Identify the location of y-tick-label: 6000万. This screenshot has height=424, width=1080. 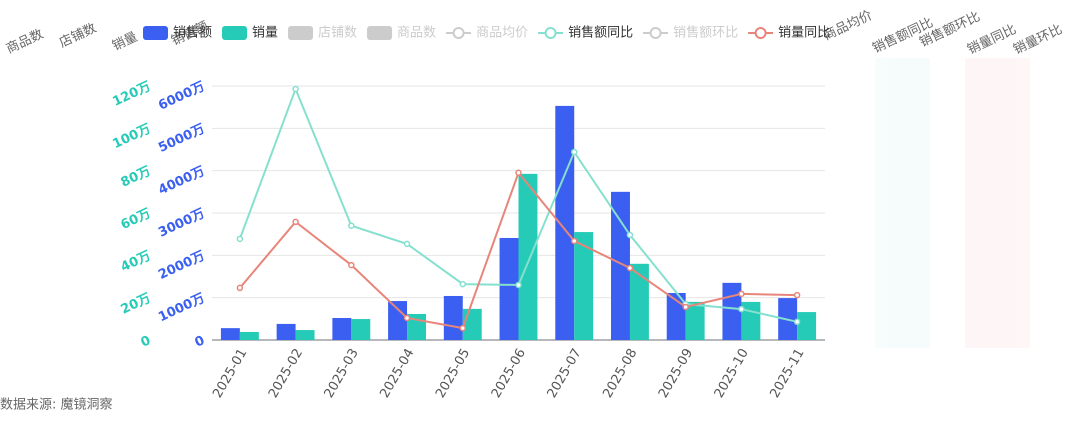
(181, 96).